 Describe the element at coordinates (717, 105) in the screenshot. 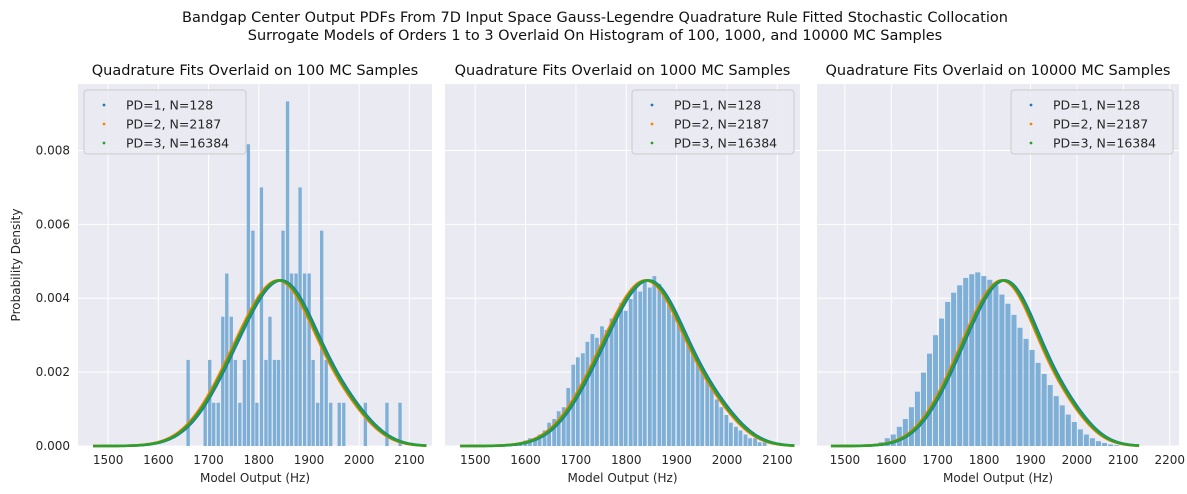

I see `legend-entry: PD=1, N=128` at that location.